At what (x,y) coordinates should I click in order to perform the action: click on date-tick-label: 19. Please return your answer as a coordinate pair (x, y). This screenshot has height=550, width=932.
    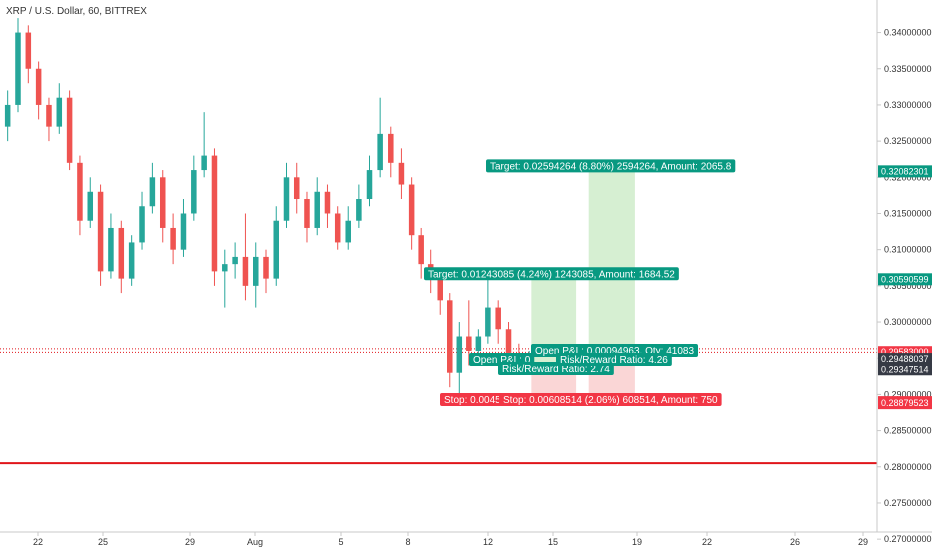
    Looking at the image, I should click on (637, 542).